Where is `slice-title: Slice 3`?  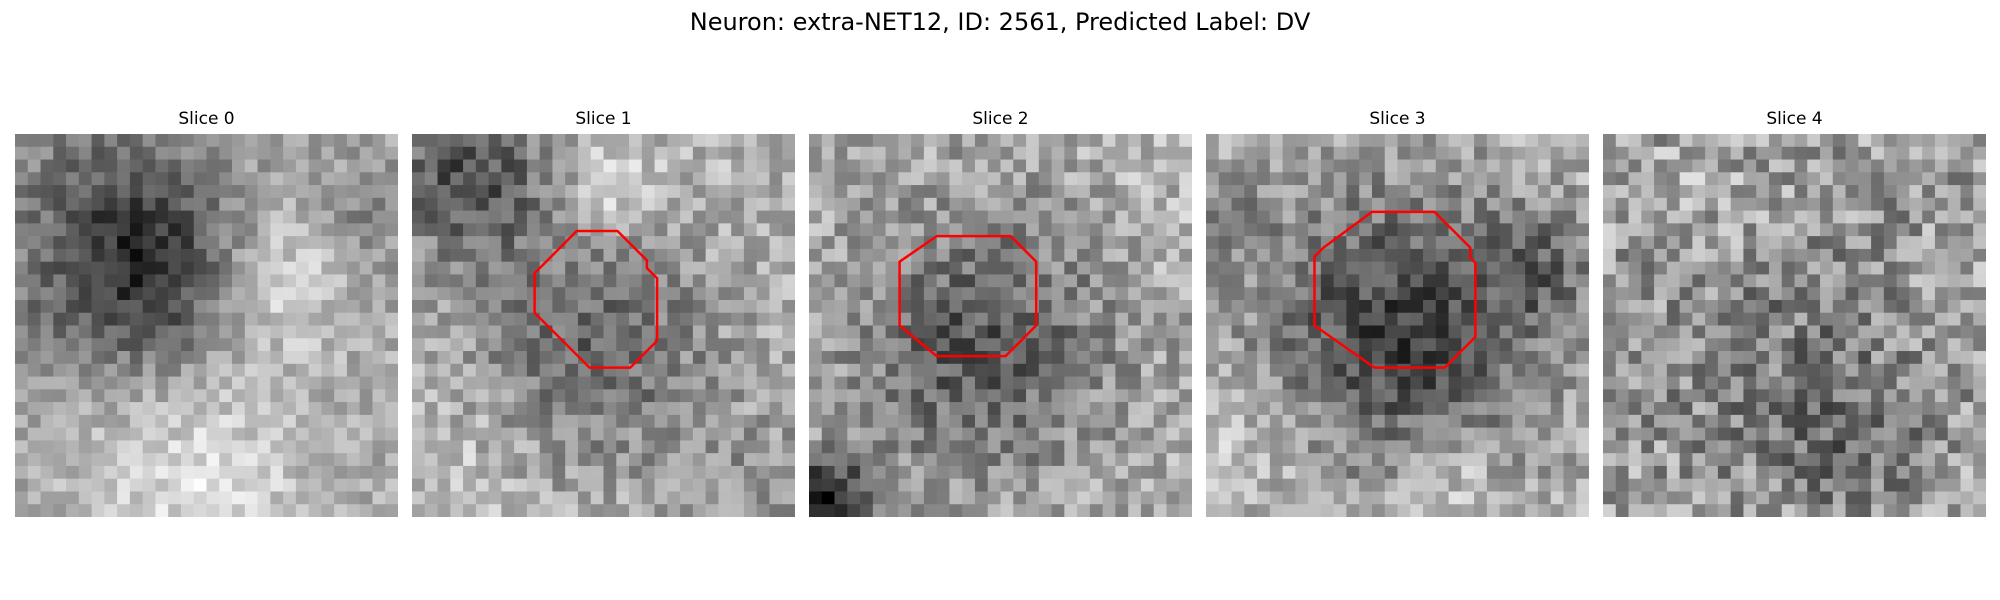 slice-title: Slice 3 is located at coordinates (1397, 119).